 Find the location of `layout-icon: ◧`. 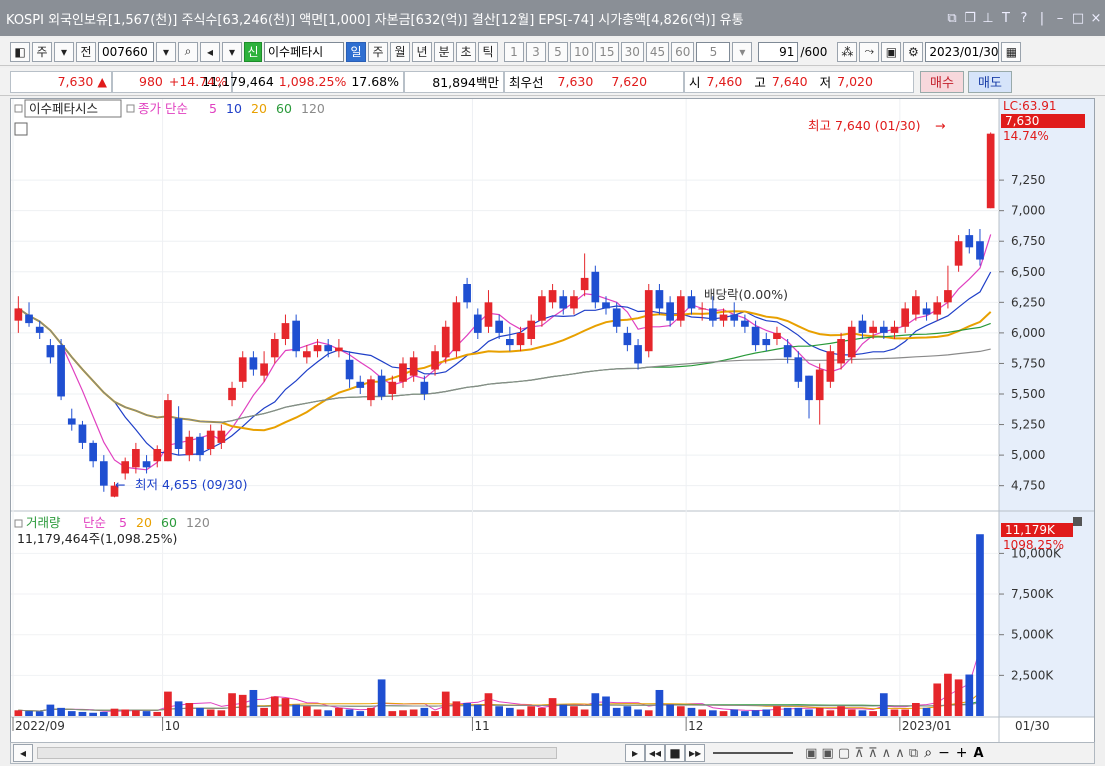

layout-icon: ◧ is located at coordinates (20, 51).